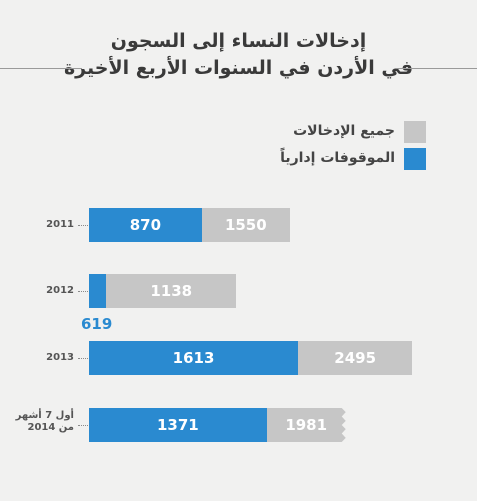 The height and width of the screenshot is (501, 477). I want to click on value-label-total-1: 1138, so click(171, 291).